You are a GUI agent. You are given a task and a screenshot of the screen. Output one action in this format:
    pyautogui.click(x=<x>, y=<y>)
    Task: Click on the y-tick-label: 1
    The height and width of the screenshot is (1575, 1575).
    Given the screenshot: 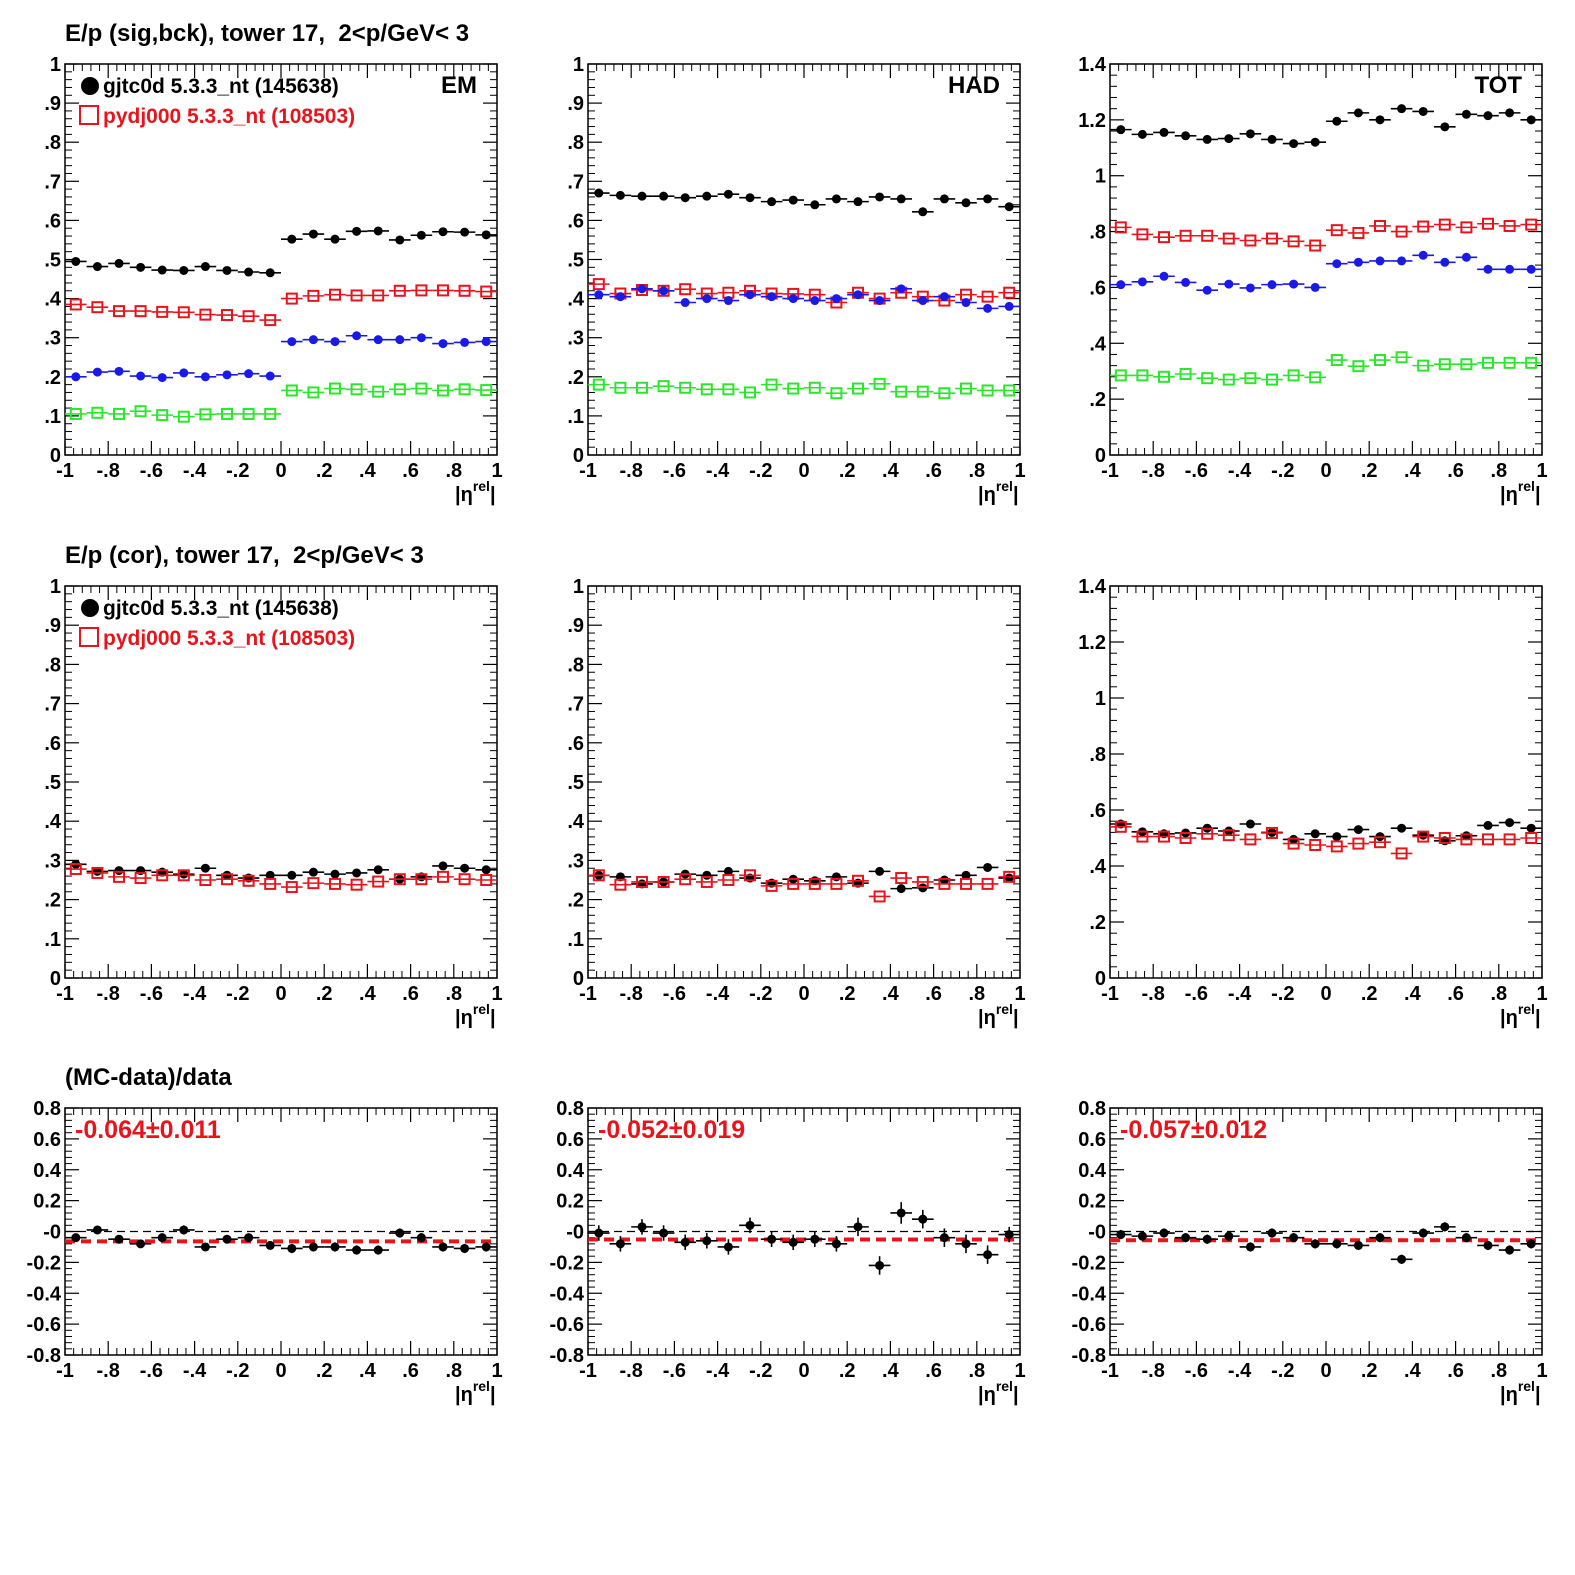 What is the action you would take?
    pyautogui.click(x=55, y=587)
    